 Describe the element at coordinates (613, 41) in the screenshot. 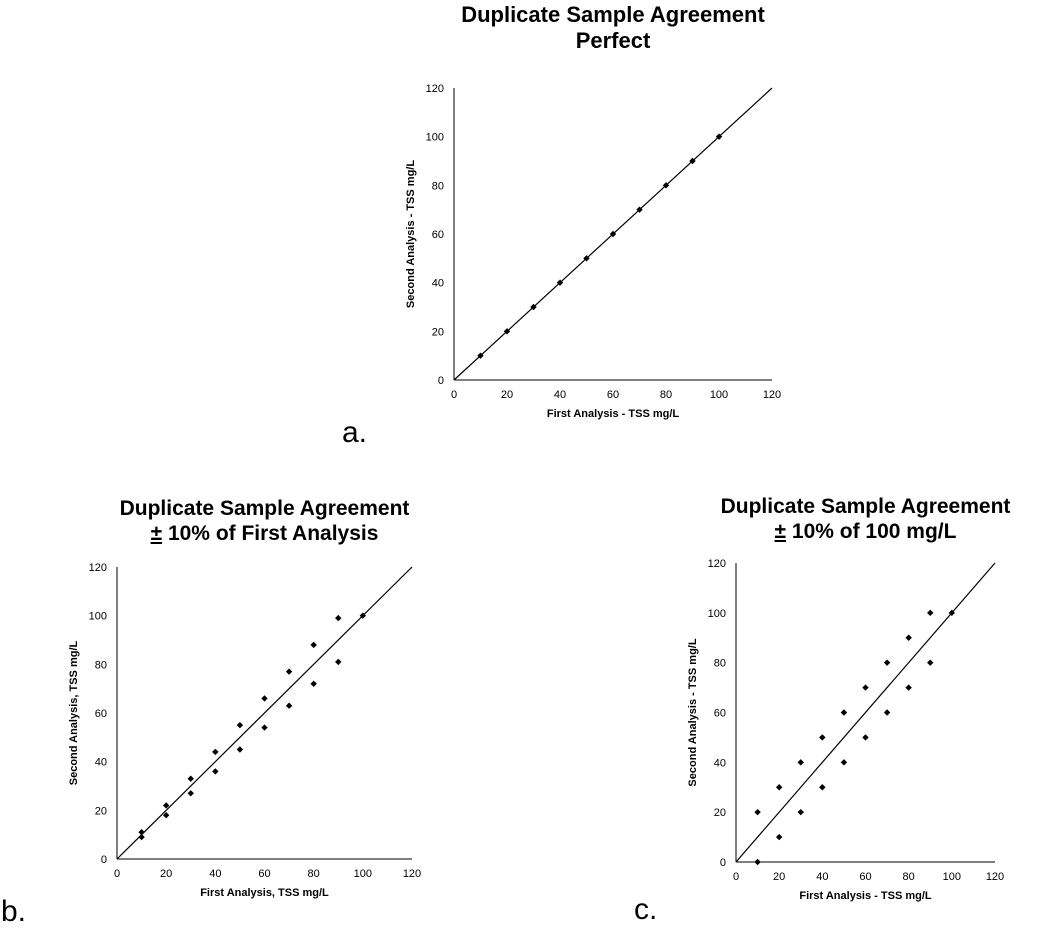

I see `chart-title-line-2: Perfect` at that location.